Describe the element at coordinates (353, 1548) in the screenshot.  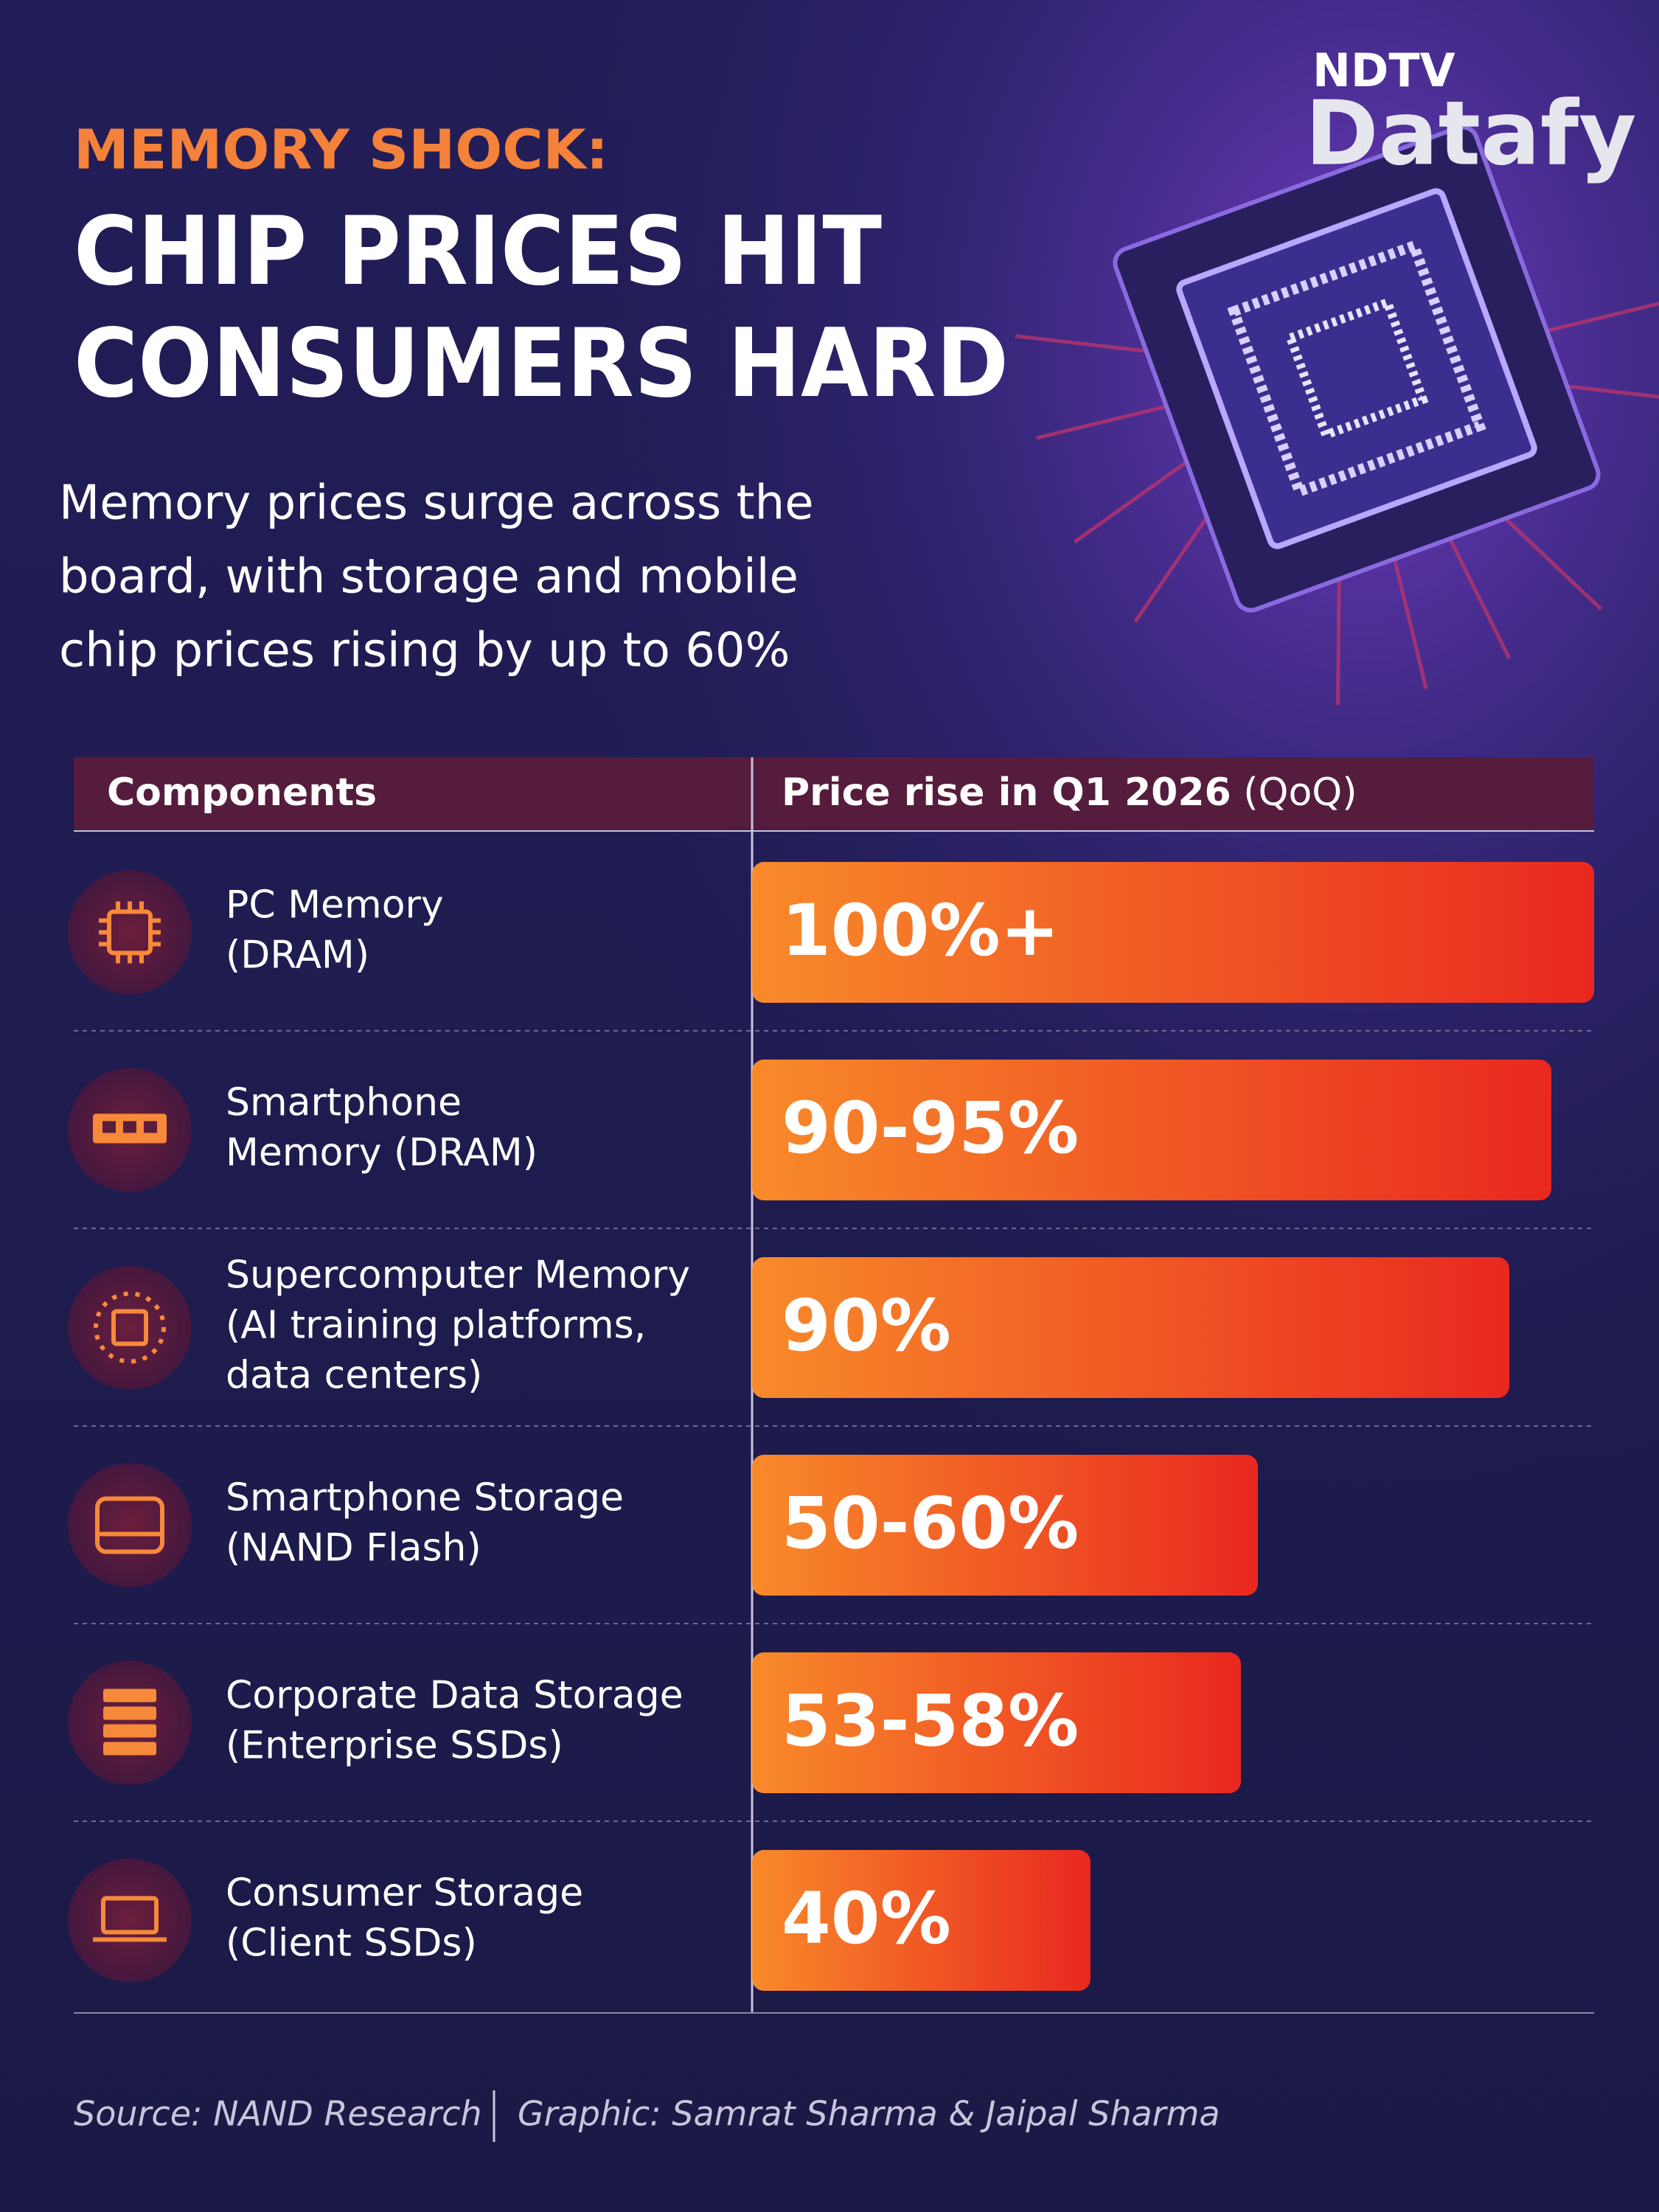
I see `component-label: (NAND Flash)` at that location.